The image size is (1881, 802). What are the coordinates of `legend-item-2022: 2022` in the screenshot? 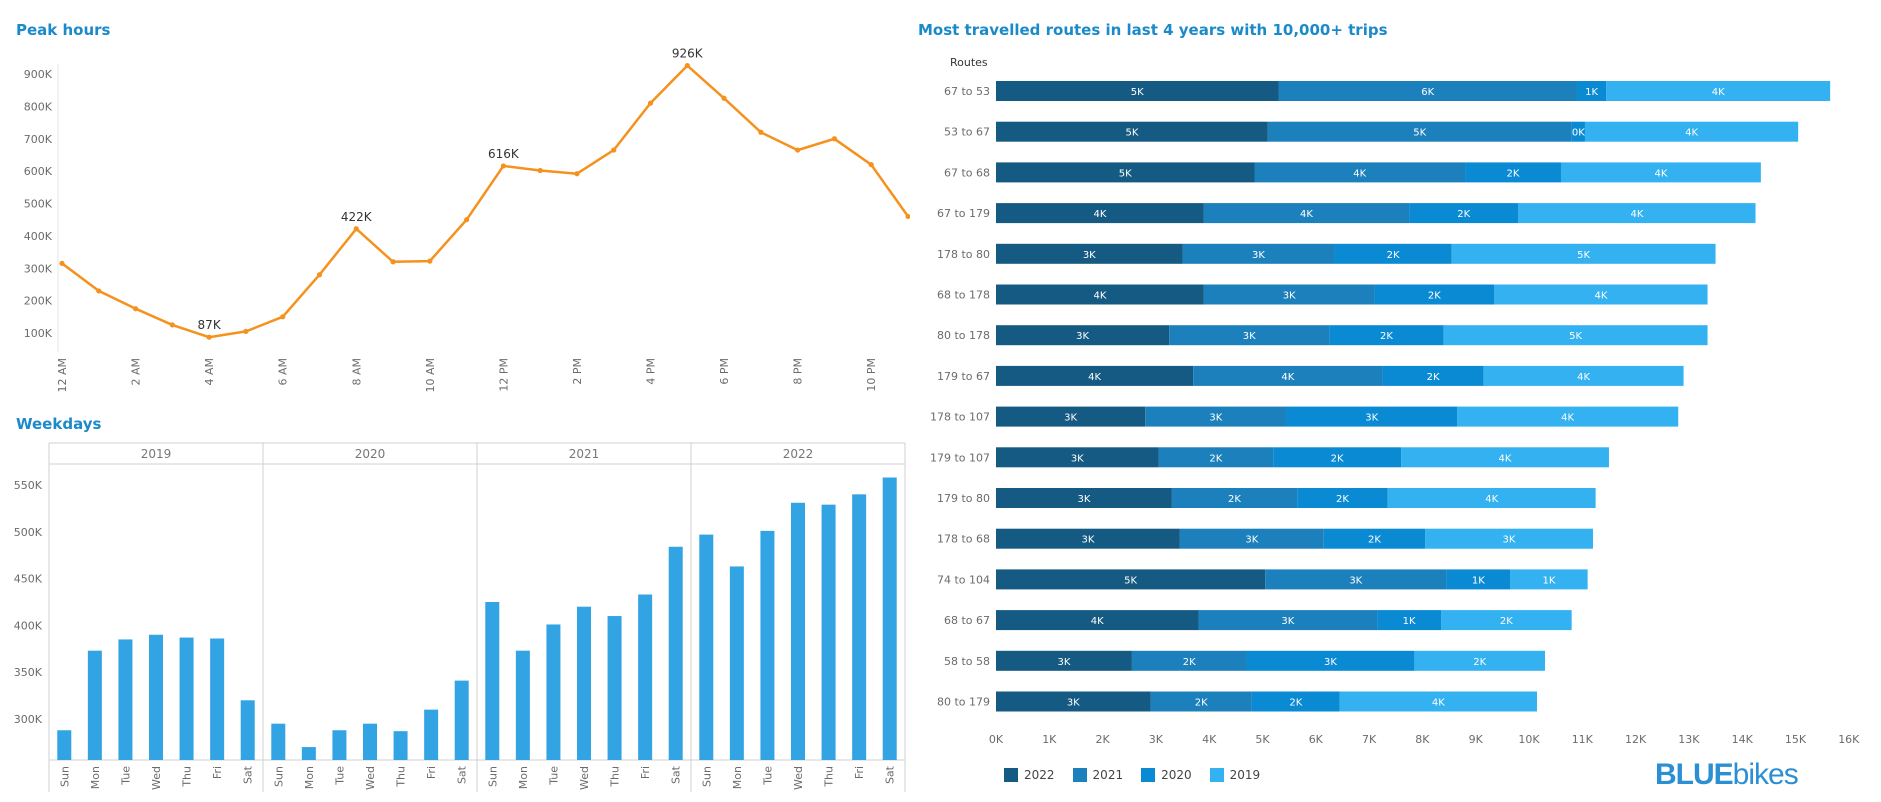 It's located at (1029, 775).